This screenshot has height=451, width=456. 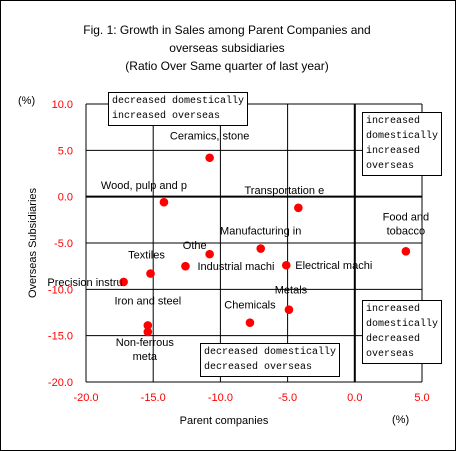 What do you see at coordinates (235, 267) in the screenshot?
I see `point-label: Industrial machi` at bounding box center [235, 267].